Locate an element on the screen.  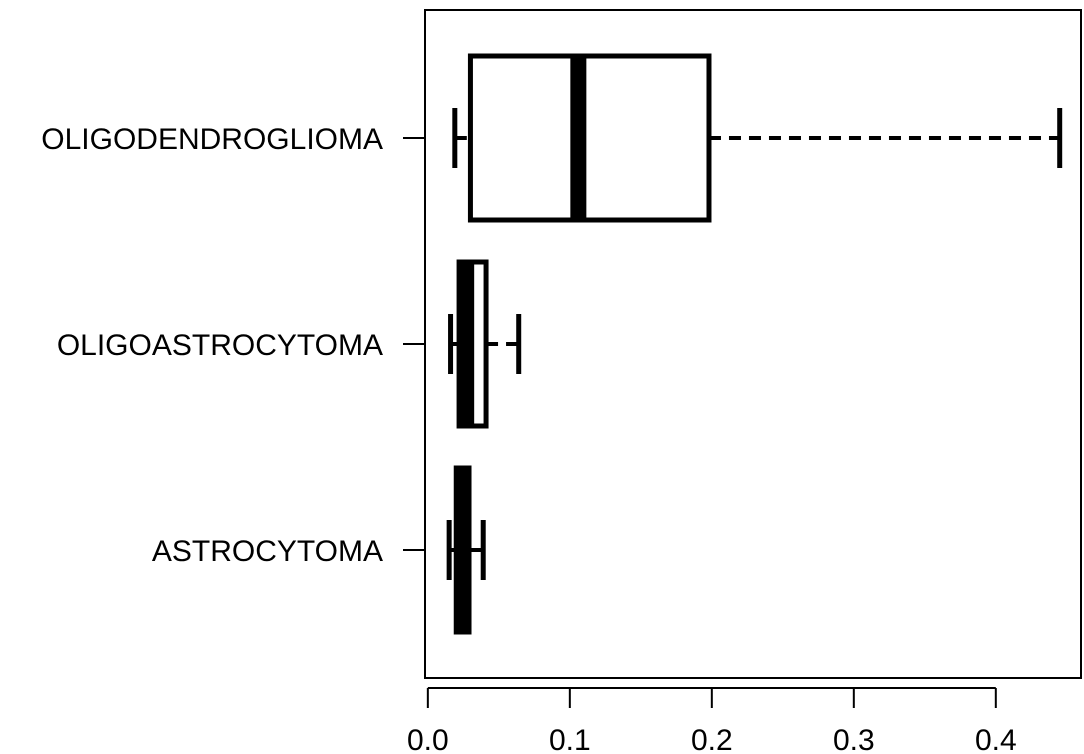
x-tick-label: 0.1 is located at coordinates (570, 739).